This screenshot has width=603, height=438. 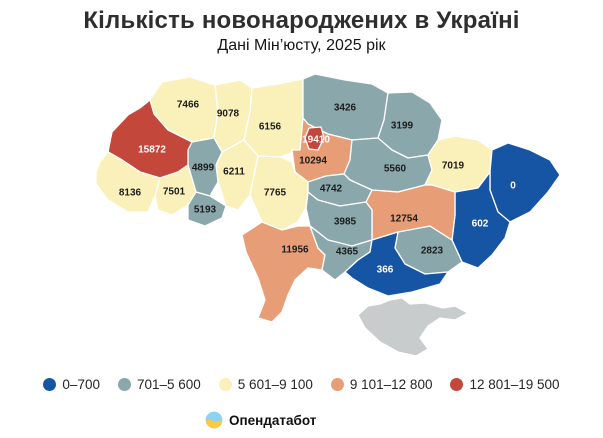 What do you see at coordinates (130, 193) in the screenshot?
I see `region-value-label: 8136` at bounding box center [130, 193].